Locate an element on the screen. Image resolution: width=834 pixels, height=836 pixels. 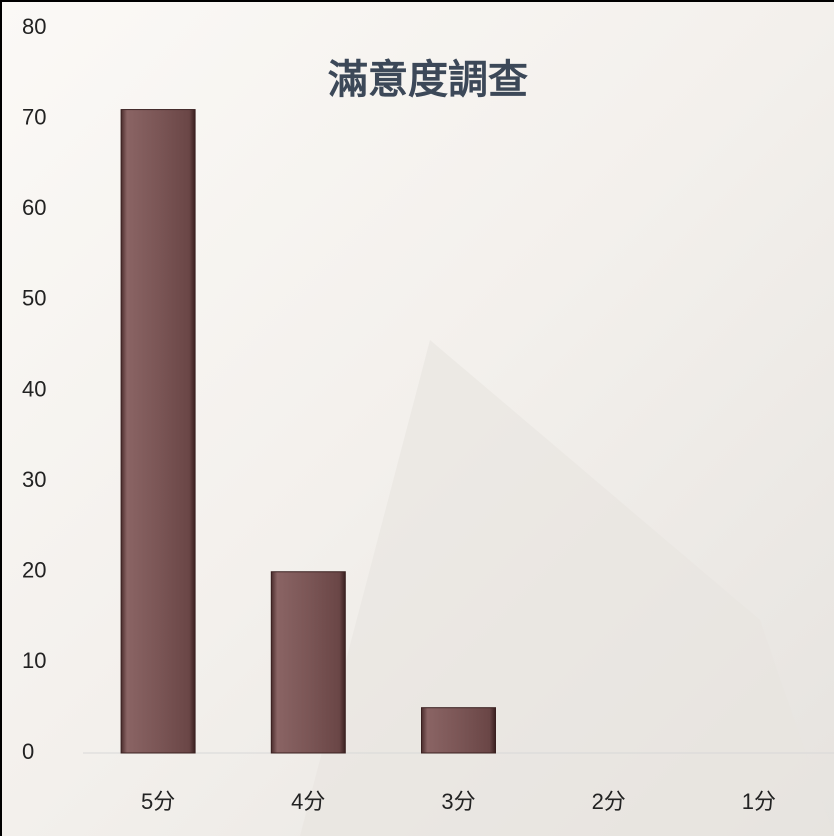
y-tick-label: 30 is located at coordinates (34, 479).